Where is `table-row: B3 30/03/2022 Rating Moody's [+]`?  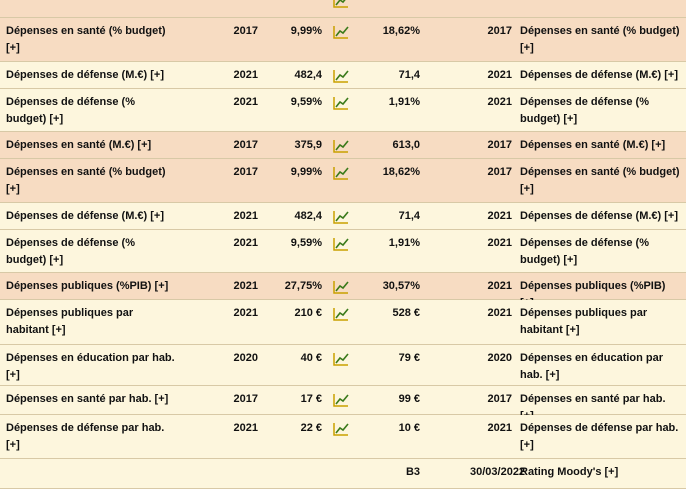
table-row: B3 30/03/2022 Rating Moody's [+] is located at coordinates (343, 474).